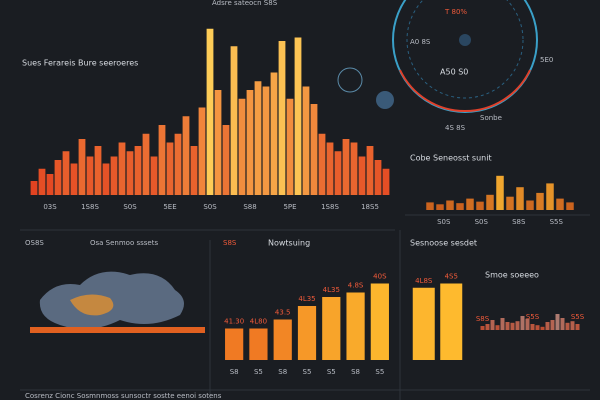 This screenshot has height=400, width=600. Describe the element at coordinates (424, 281) in the screenshot. I see `bar-annotation: 4L8S` at that location.